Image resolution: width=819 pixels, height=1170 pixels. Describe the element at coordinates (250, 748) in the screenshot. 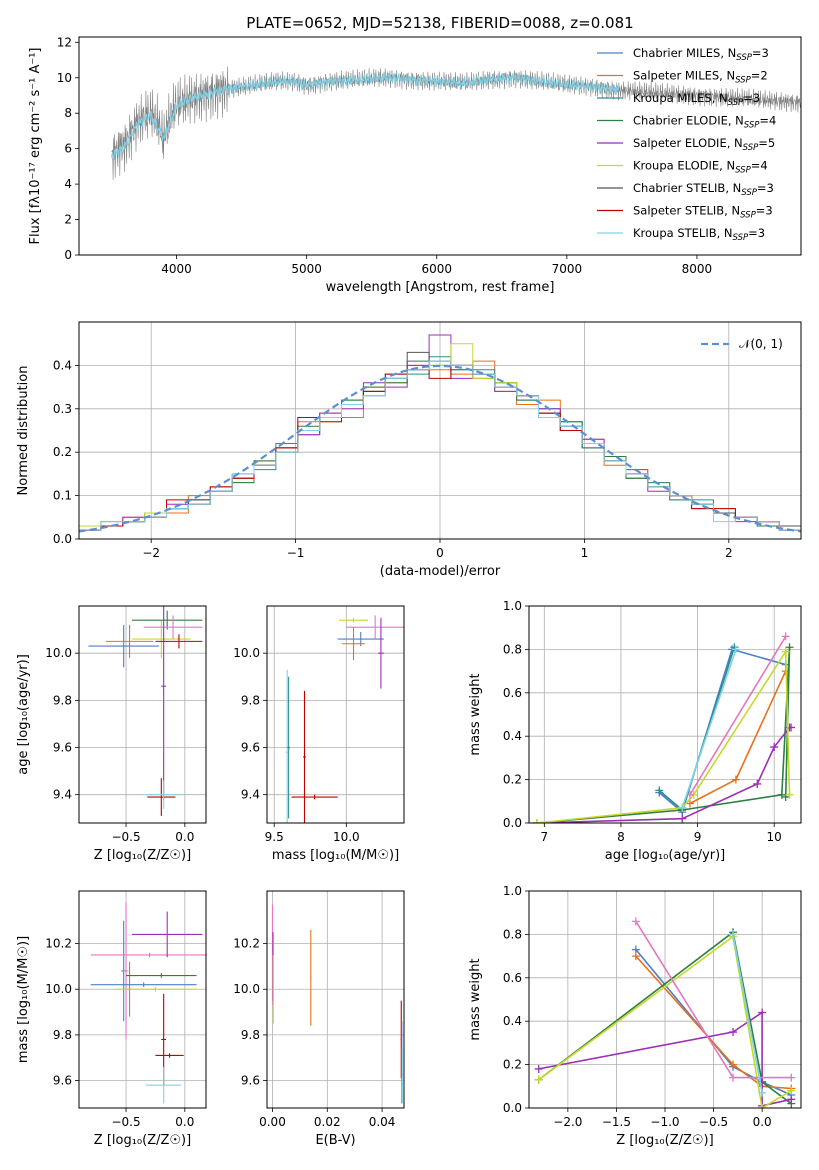

I see `y-tick-label: 9.6` at that location.